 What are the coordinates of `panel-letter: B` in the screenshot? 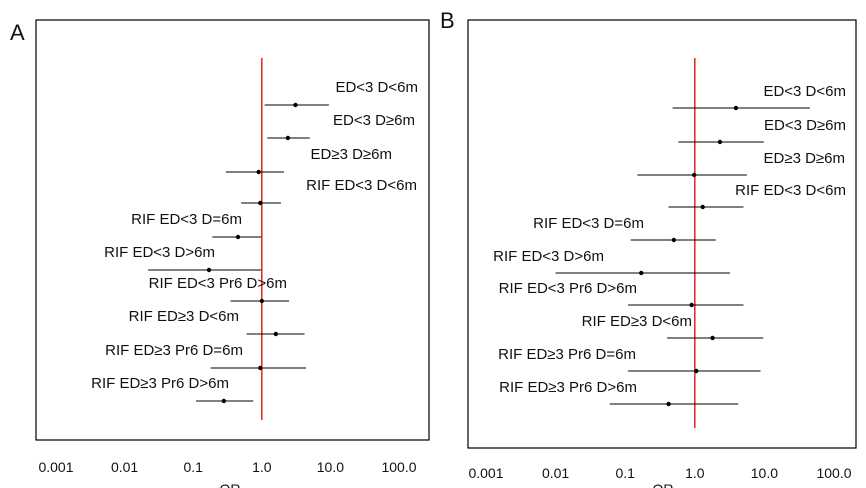 It's located at (447, 20).